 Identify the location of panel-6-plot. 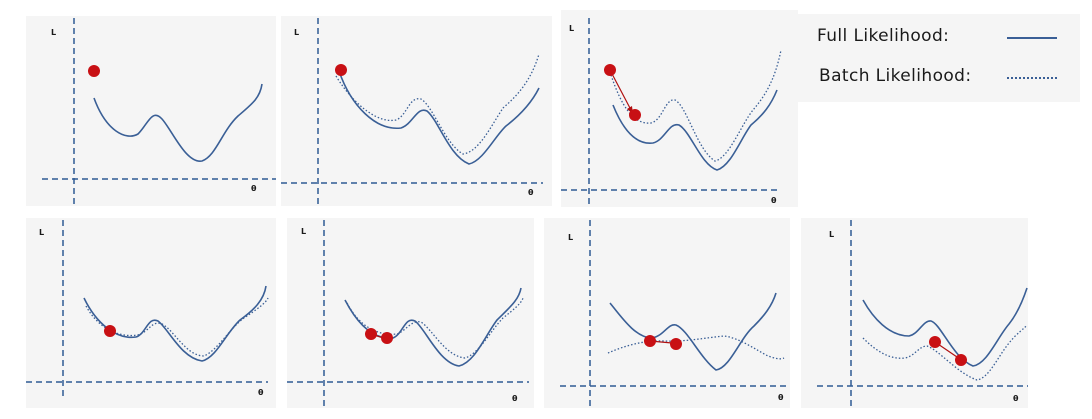
(673, 314).